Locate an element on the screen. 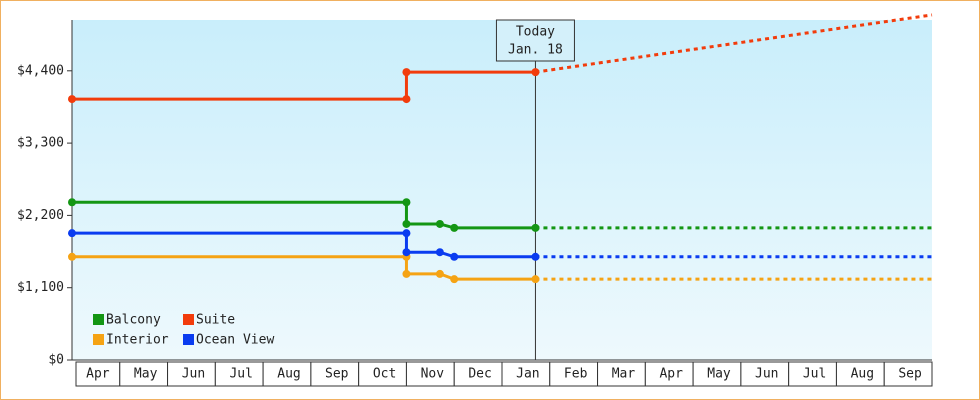  today-box is located at coordinates (535, 40).